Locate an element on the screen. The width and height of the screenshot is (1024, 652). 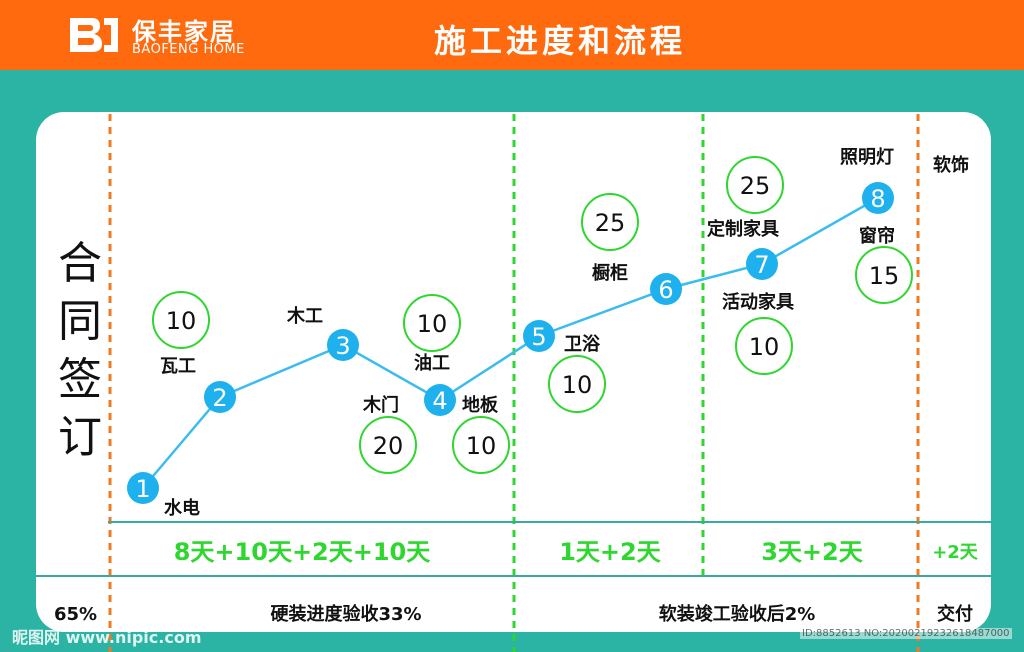
step-label-2: 瓦工 is located at coordinates (178, 366).